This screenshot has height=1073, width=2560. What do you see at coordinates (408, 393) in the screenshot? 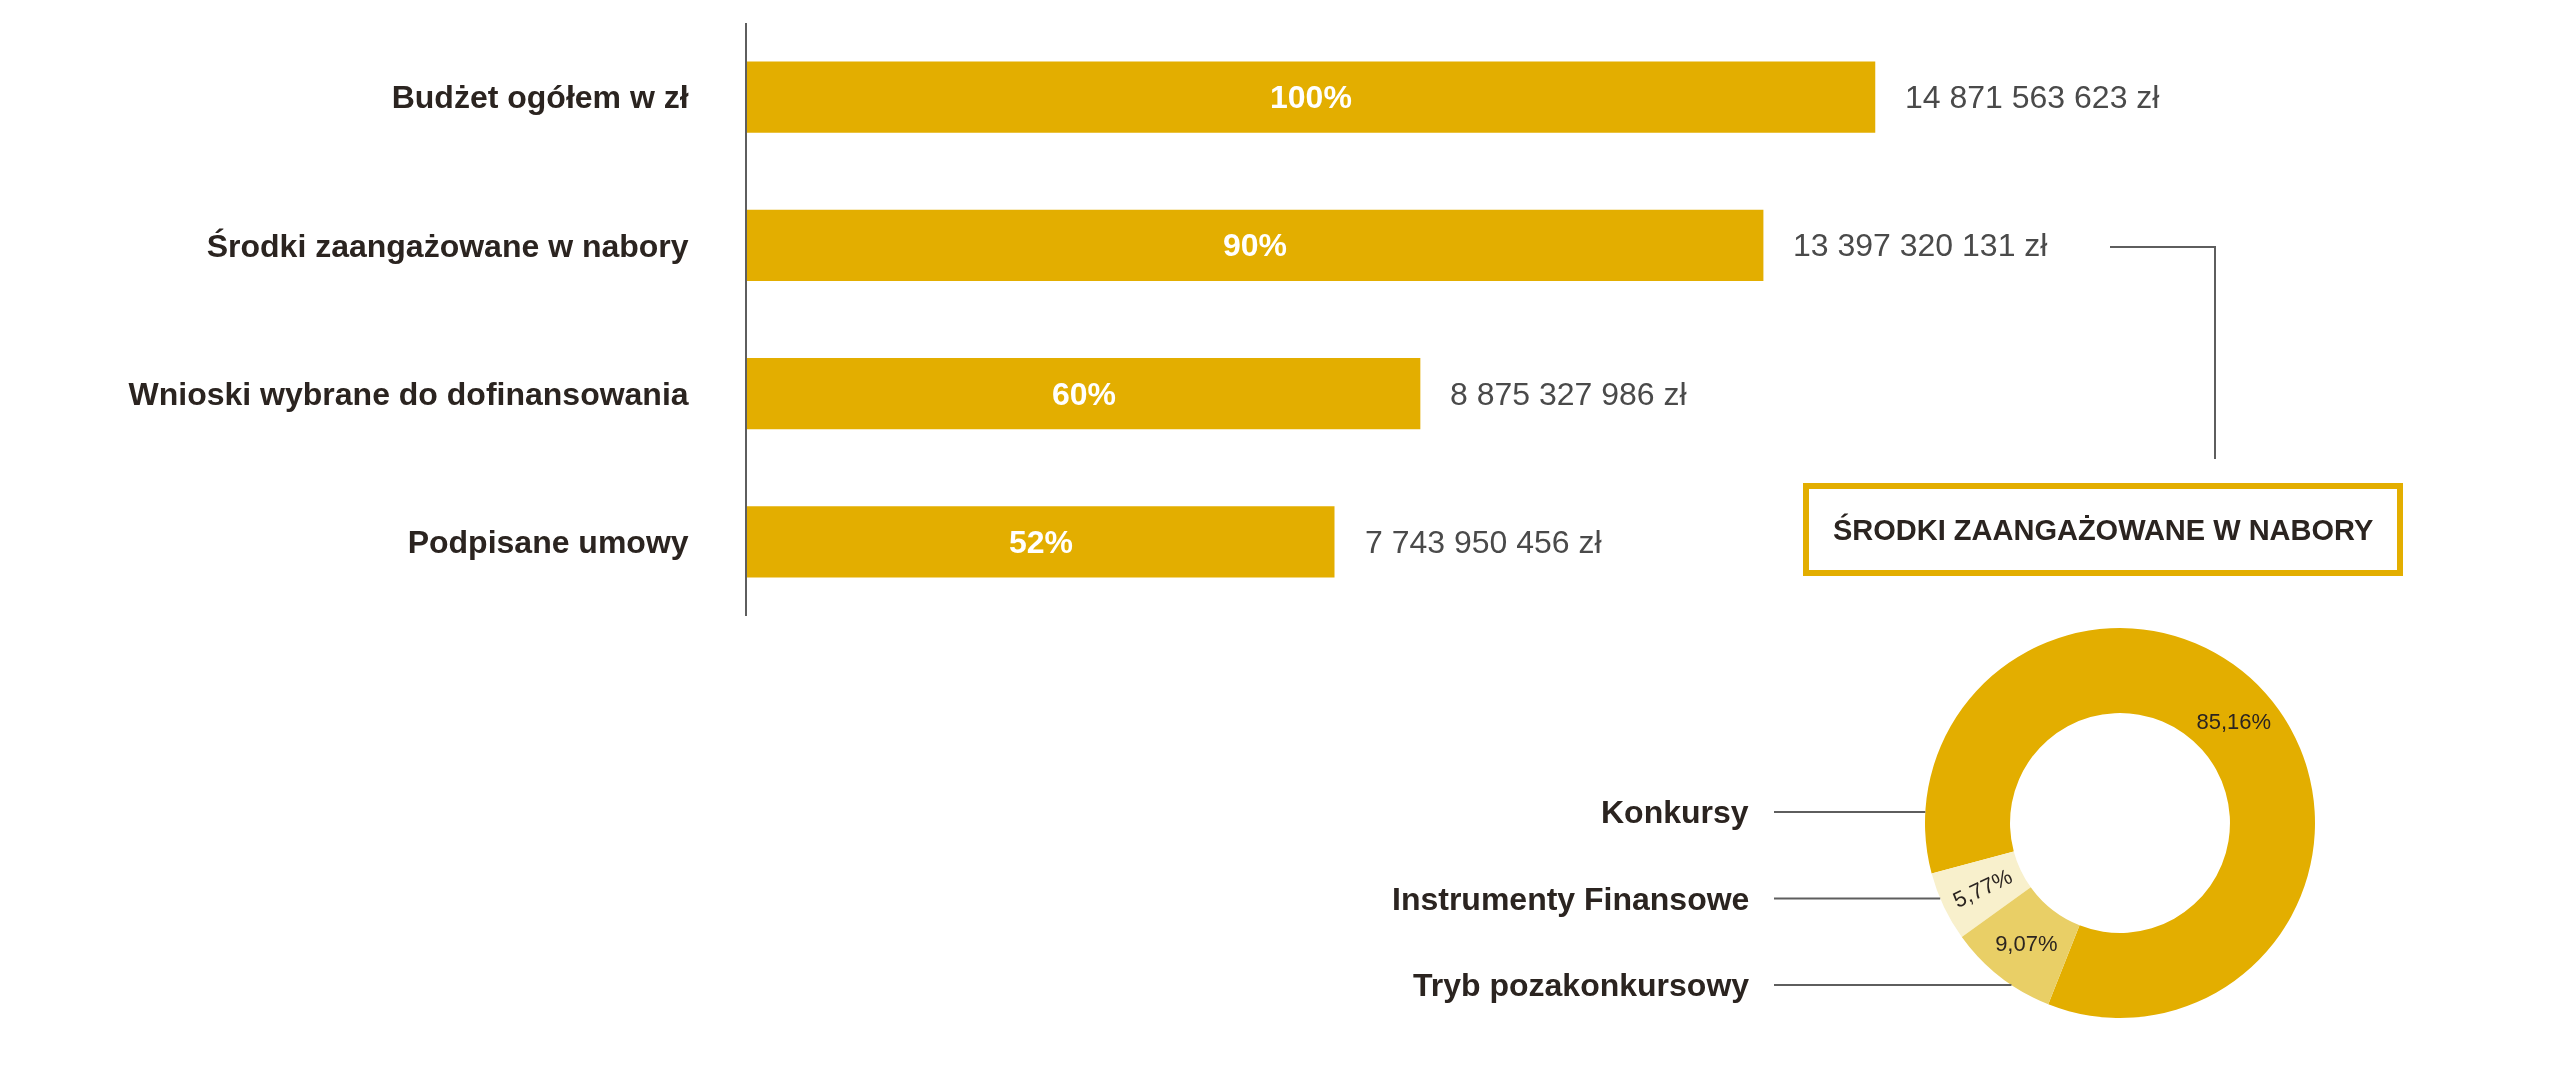
I see `y-tick-label: Wnioski wybrane do dofinansowania` at bounding box center [408, 393].